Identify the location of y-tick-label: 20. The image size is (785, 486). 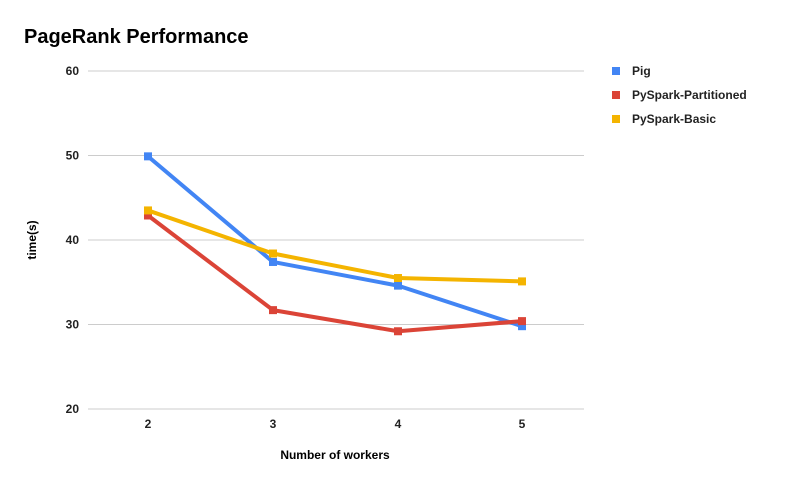
(73, 409).